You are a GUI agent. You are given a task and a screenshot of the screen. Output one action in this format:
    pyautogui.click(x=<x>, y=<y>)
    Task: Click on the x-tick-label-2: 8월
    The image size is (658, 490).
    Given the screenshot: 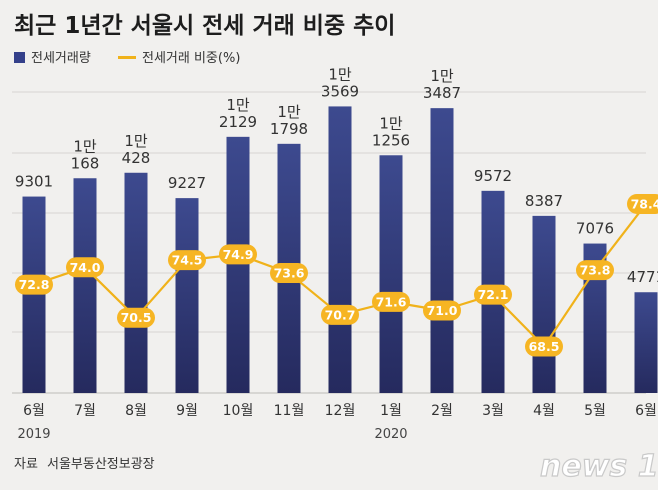 What is the action you would take?
    pyautogui.click(x=136, y=411)
    